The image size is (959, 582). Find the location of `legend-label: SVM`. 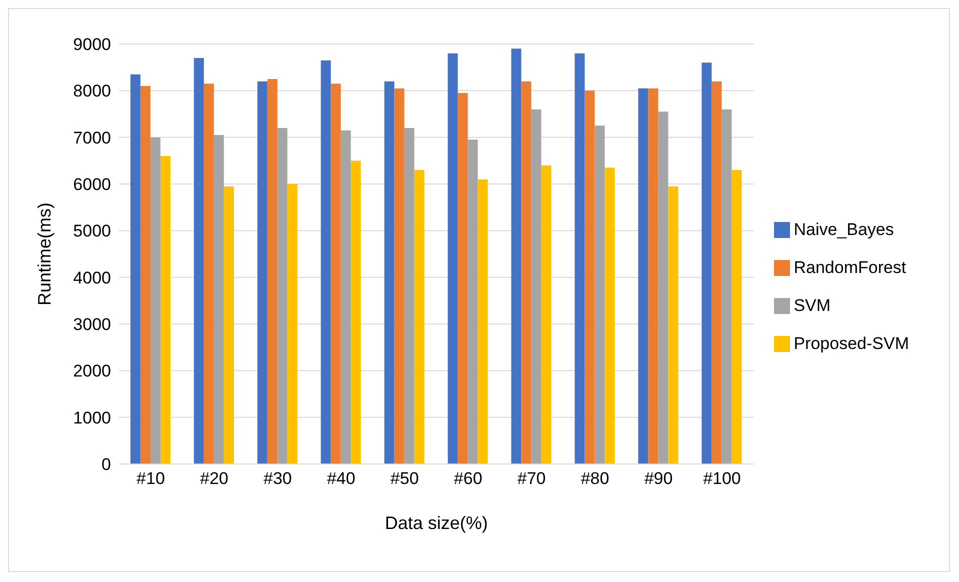

legend-label: SVM is located at coordinates (812, 305).